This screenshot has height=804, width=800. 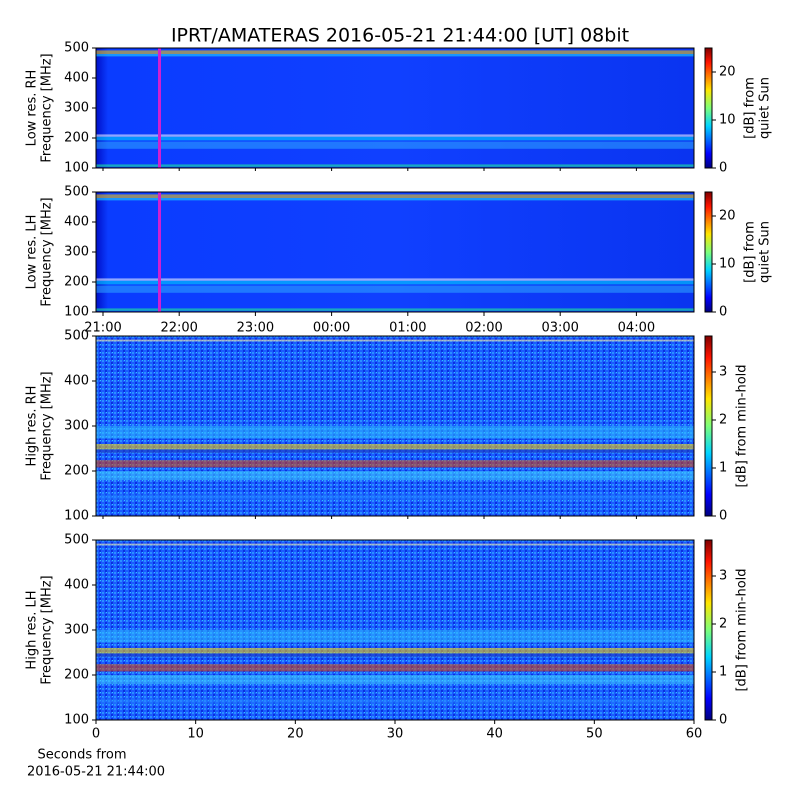 I want to click on x-tick-label: 04:00, so click(x=636, y=328).